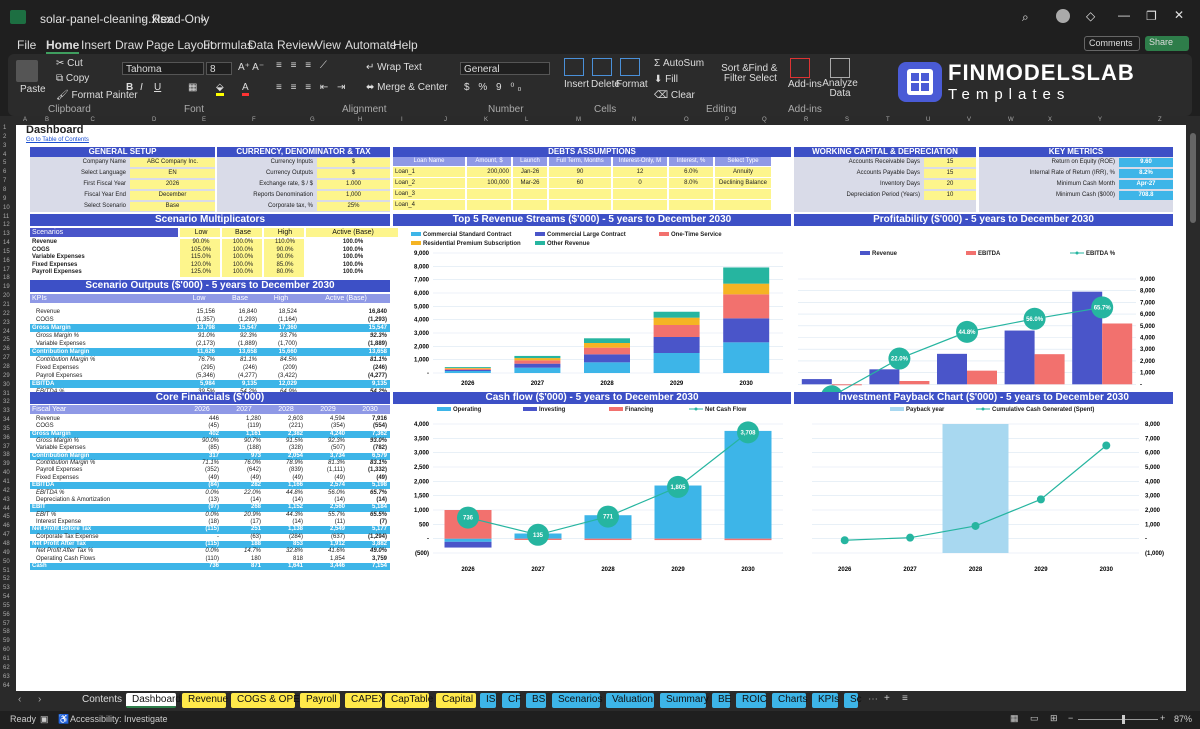 Image resolution: width=1200 pixels, height=729 pixels. I want to click on menu-view: View, so click(328, 45).